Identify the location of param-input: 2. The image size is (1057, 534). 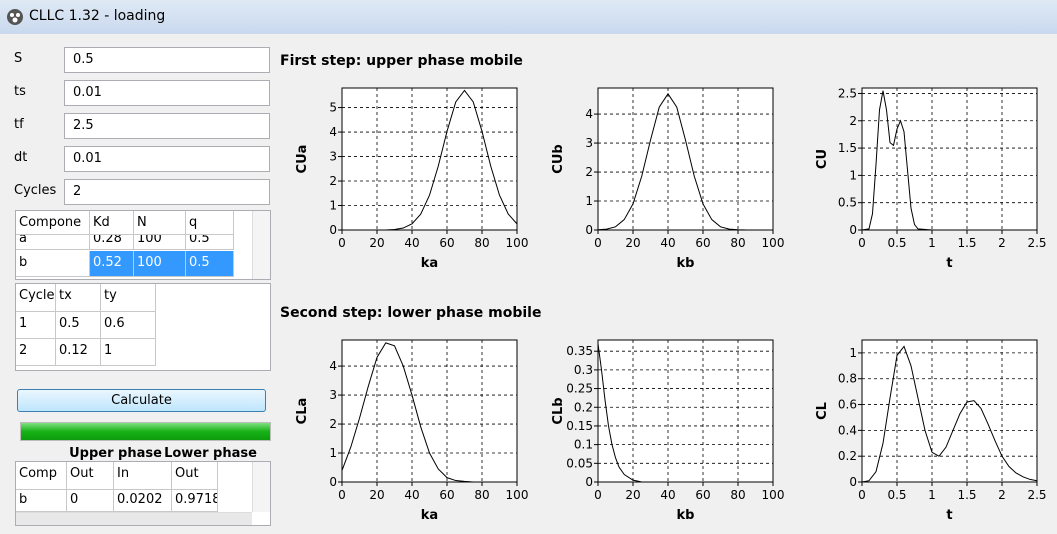
(167, 192).